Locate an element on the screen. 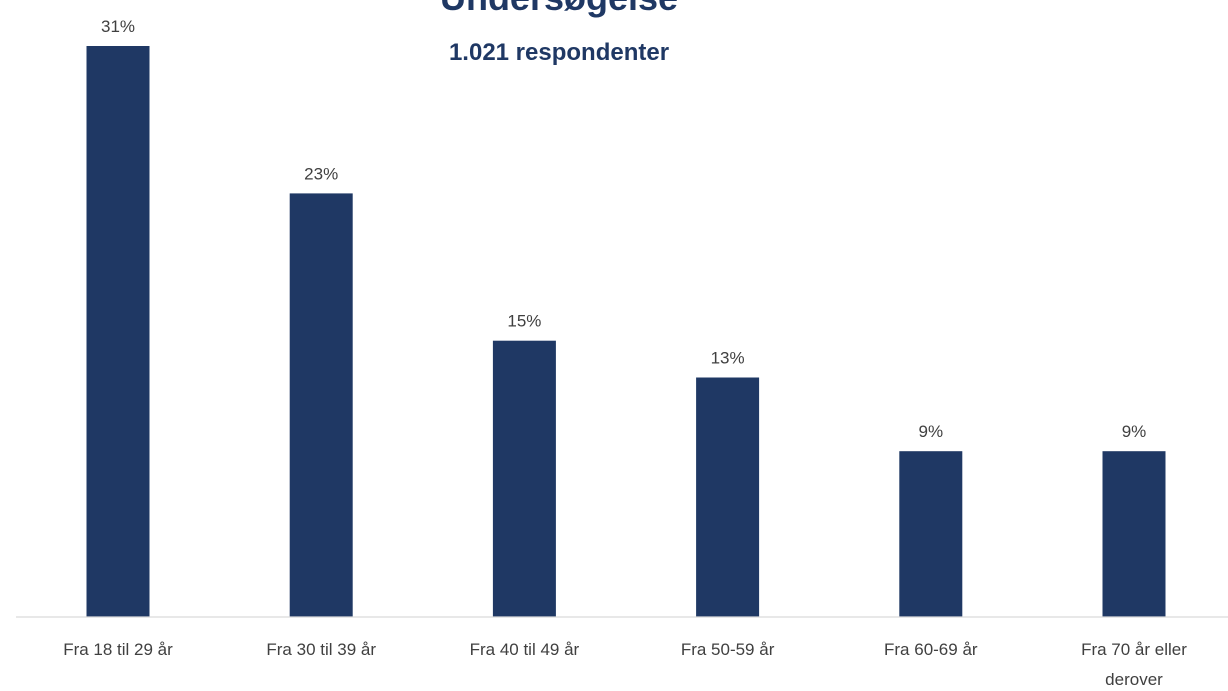 This screenshot has height=691, width=1228. data-label-6: 9% is located at coordinates (1134, 431).